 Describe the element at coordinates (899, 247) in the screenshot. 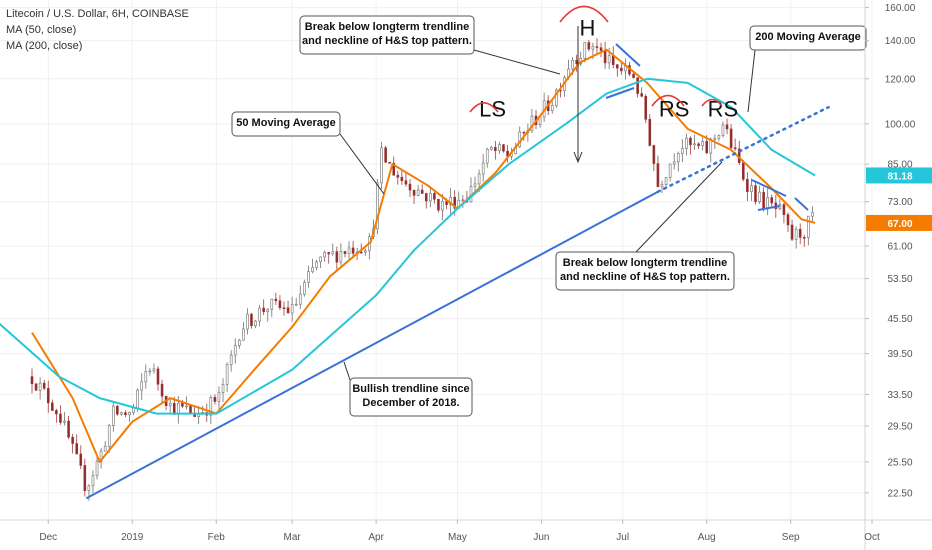

I see `y-tick-label: 61.00` at that location.